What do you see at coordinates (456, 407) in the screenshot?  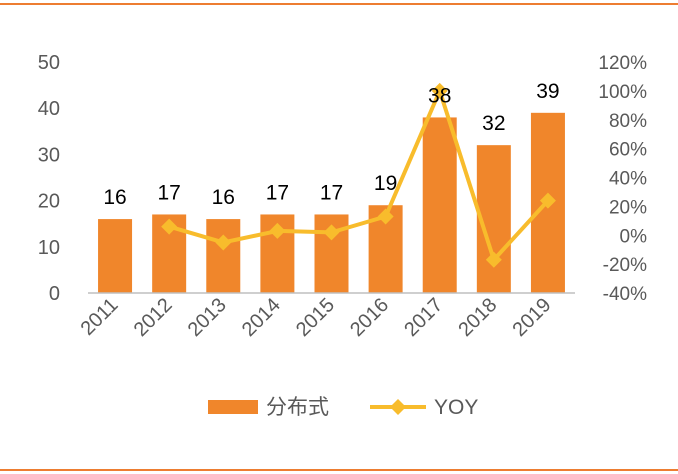 I see `legend-label-line: YOY` at bounding box center [456, 407].